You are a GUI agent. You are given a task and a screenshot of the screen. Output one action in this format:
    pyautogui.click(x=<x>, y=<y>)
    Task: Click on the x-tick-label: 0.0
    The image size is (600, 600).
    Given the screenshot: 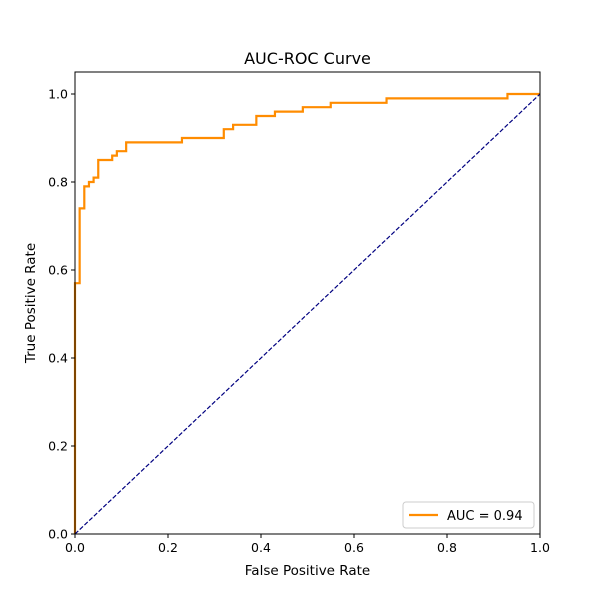 What is the action you would take?
    pyautogui.click(x=75, y=547)
    